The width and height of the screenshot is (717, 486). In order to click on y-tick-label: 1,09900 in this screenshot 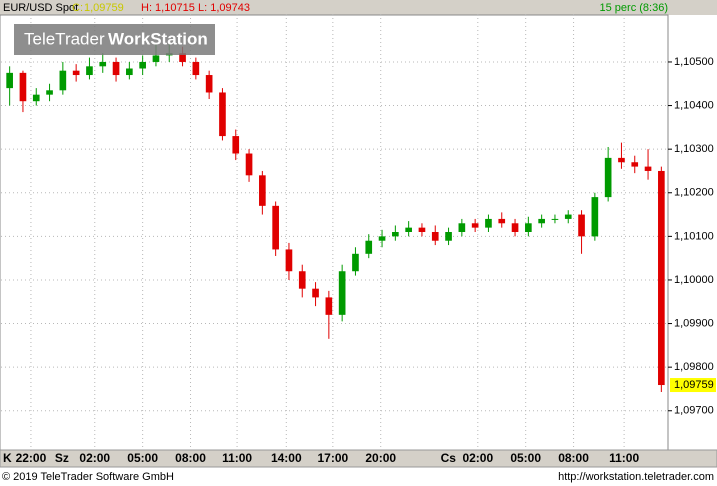, I will do `click(694, 323)`.